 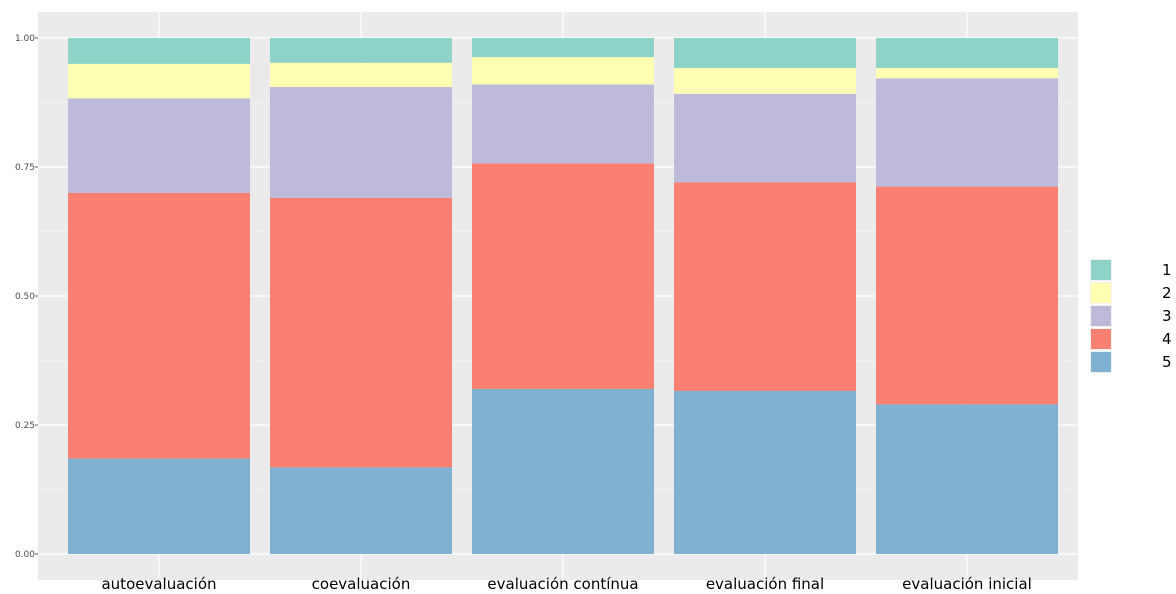 I want to click on x-tick-label: coevaluación, so click(x=361, y=584).